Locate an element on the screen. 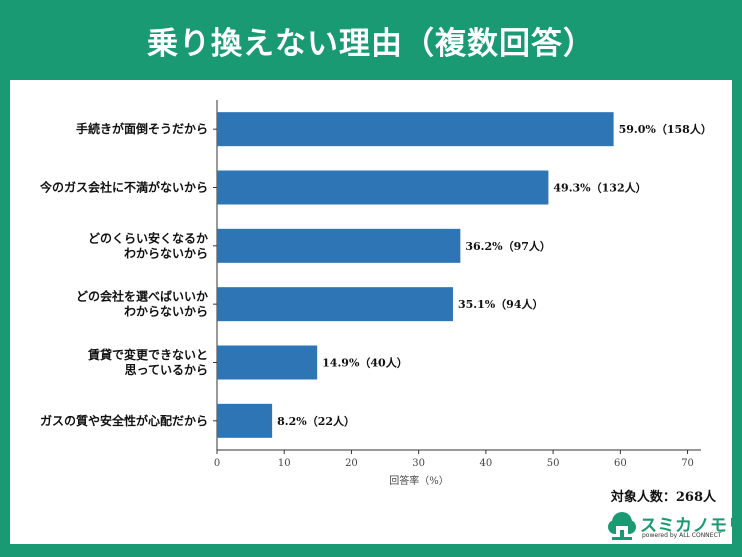  brand-logo: スミカノモリ powered by ALL CONNECT is located at coordinates (674, 526).